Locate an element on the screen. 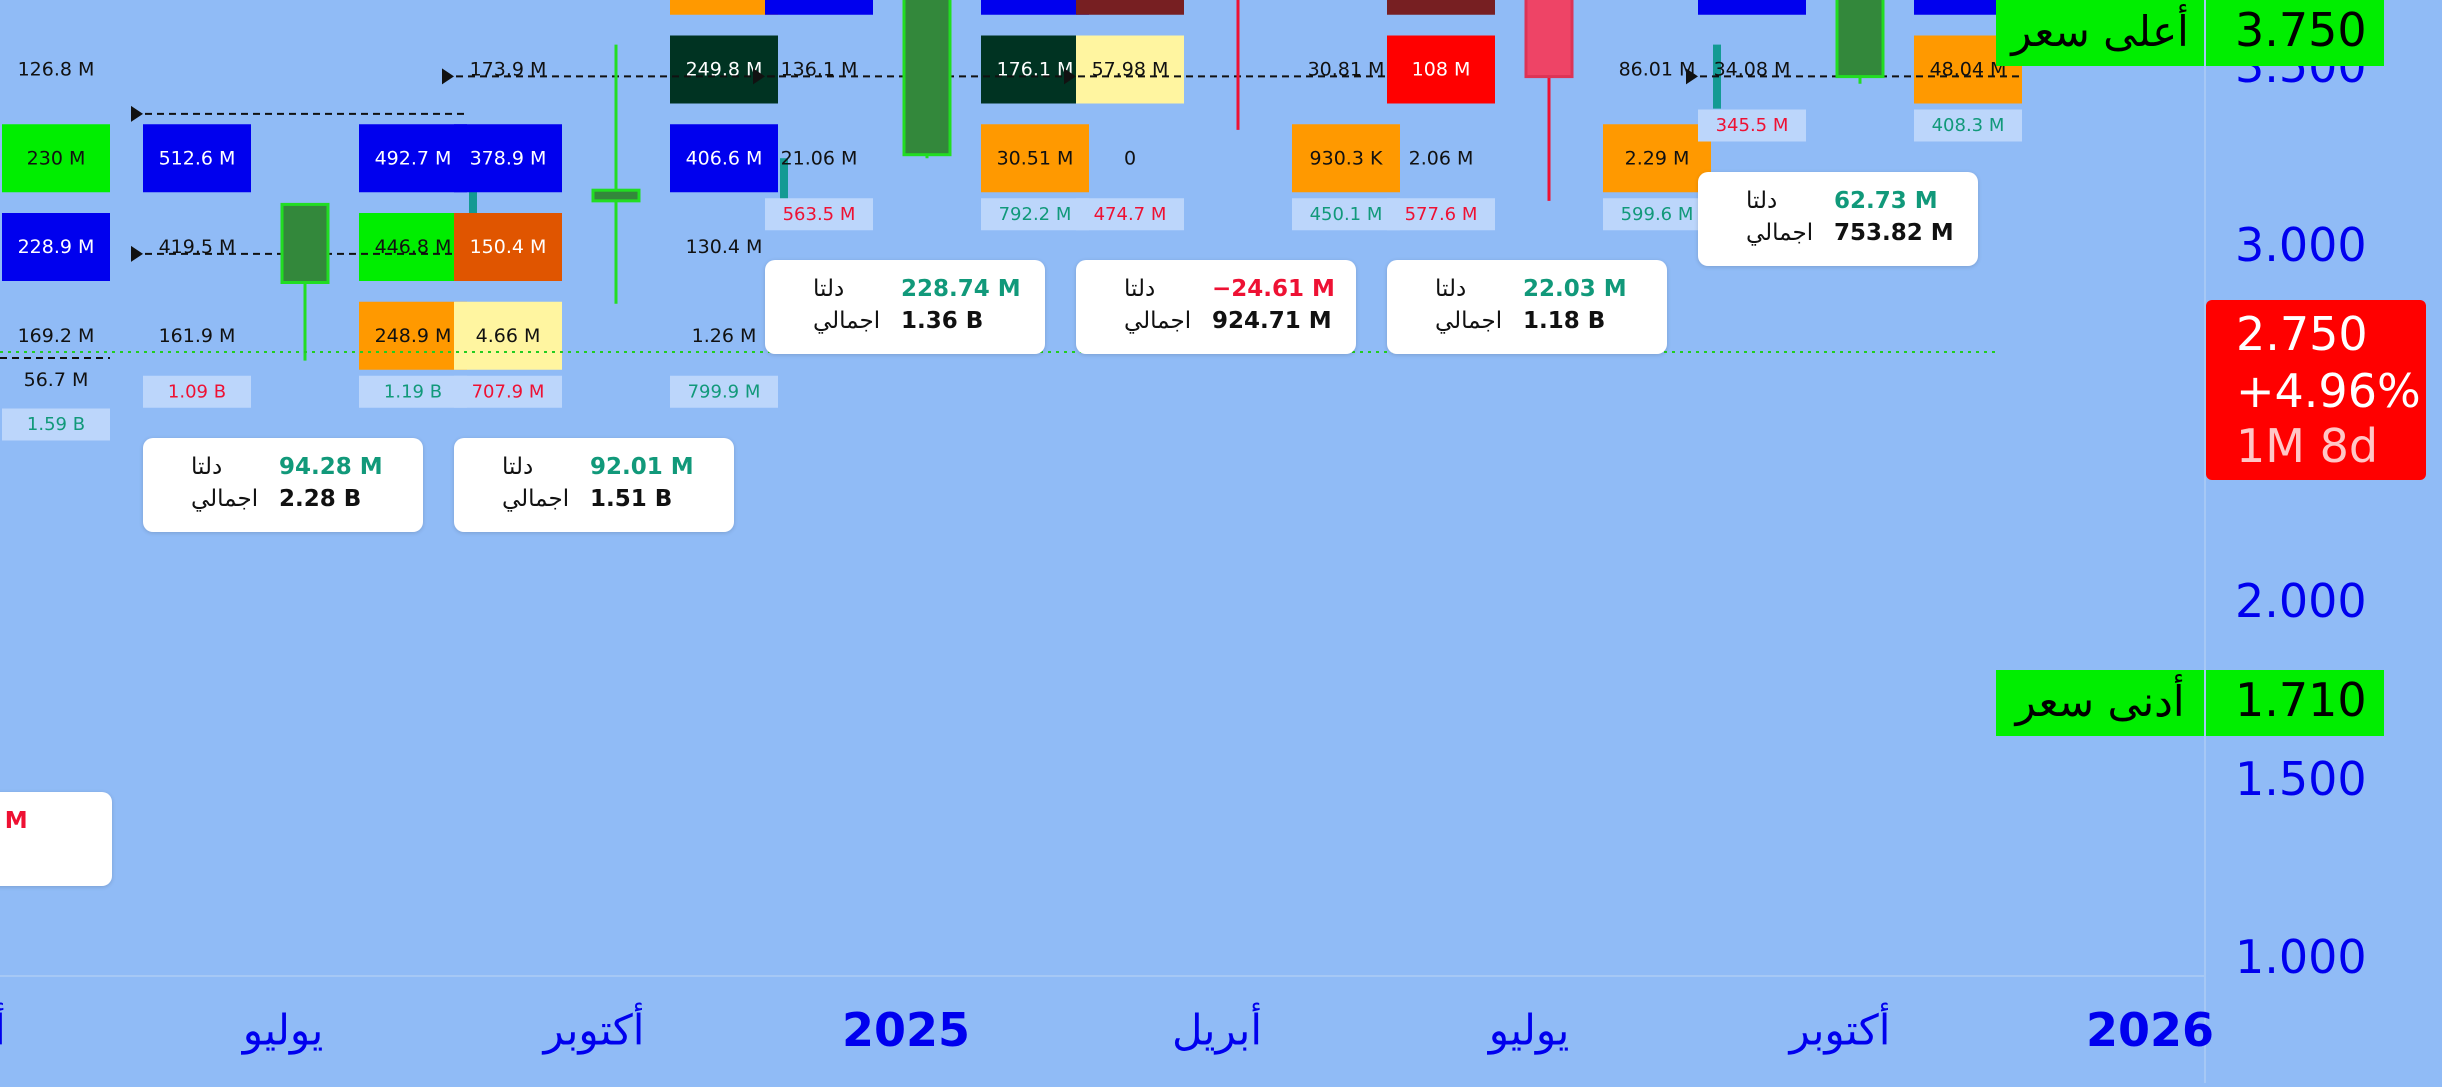 This screenshot has width=2442, height=1087. cell-value: 161.9 M is located at coordinates (197, 336).